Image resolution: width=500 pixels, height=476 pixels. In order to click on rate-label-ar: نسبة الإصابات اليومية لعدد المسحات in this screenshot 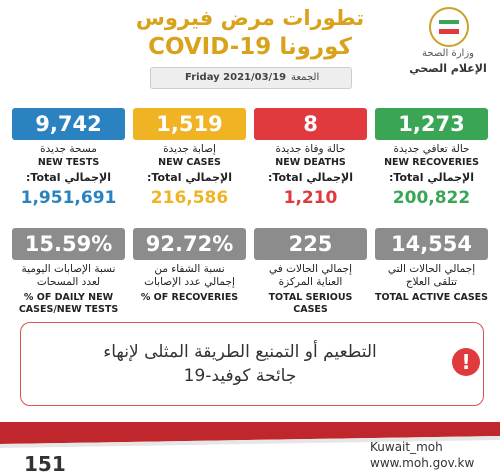, I will do `click(68, 275)`.